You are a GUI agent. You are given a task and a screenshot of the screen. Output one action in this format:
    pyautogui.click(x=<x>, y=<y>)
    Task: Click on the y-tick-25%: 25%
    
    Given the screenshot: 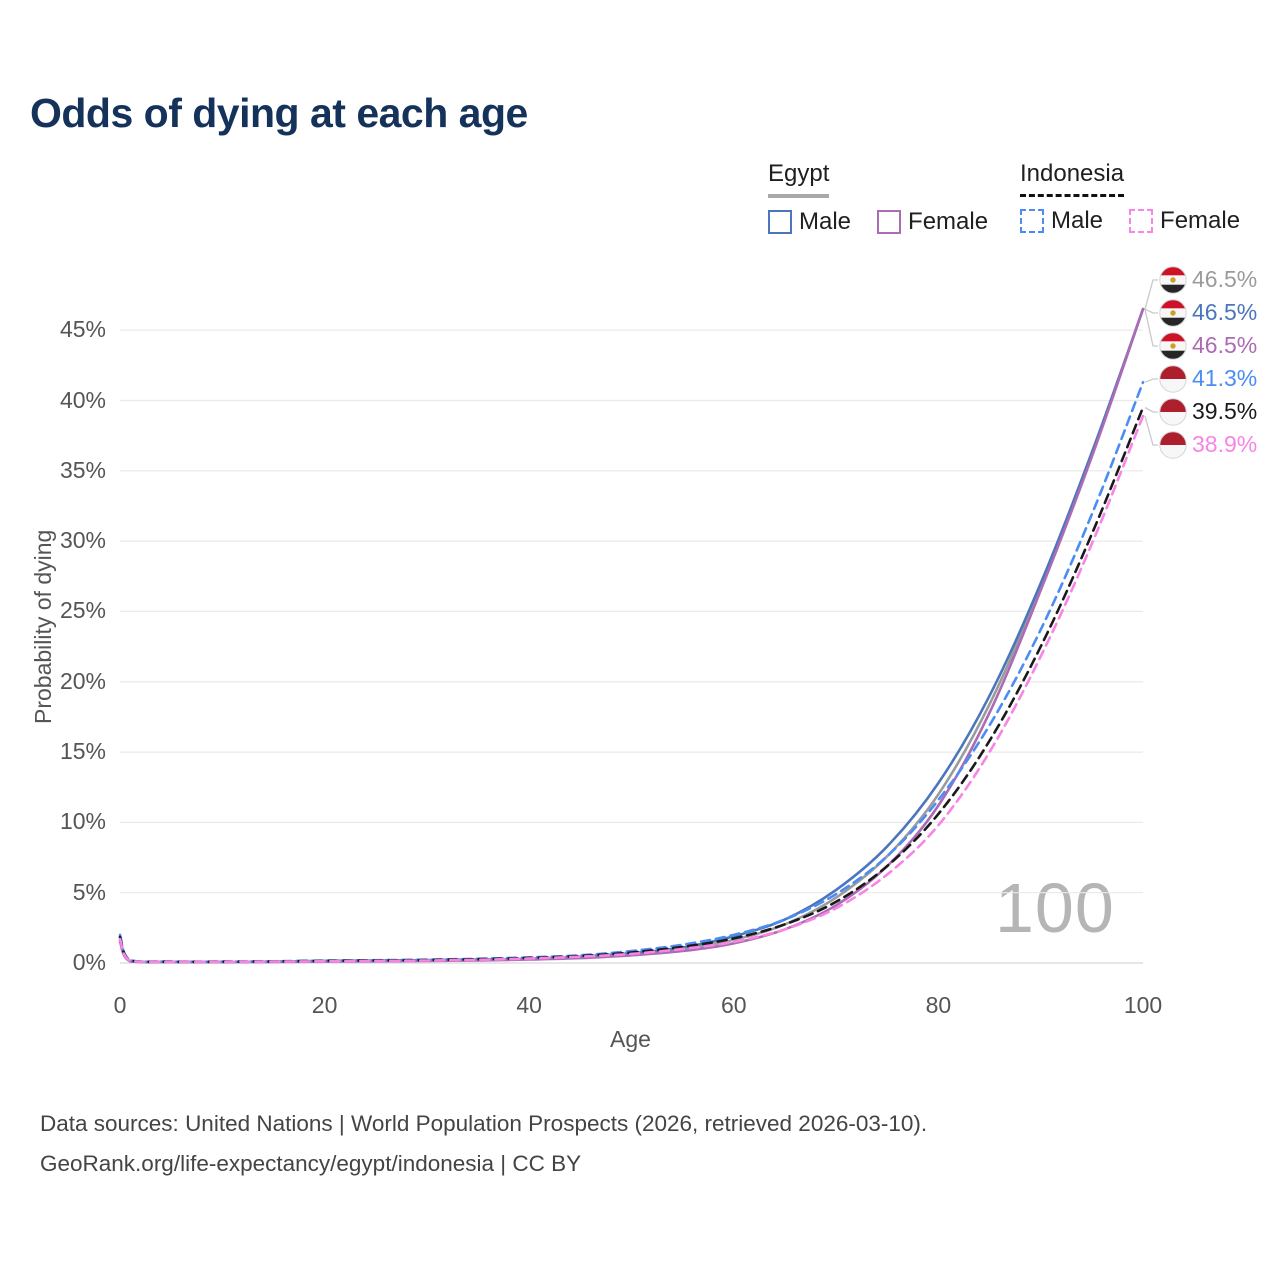 What is the action you would take?
    pyautogui.click(x=82, y=610)
    